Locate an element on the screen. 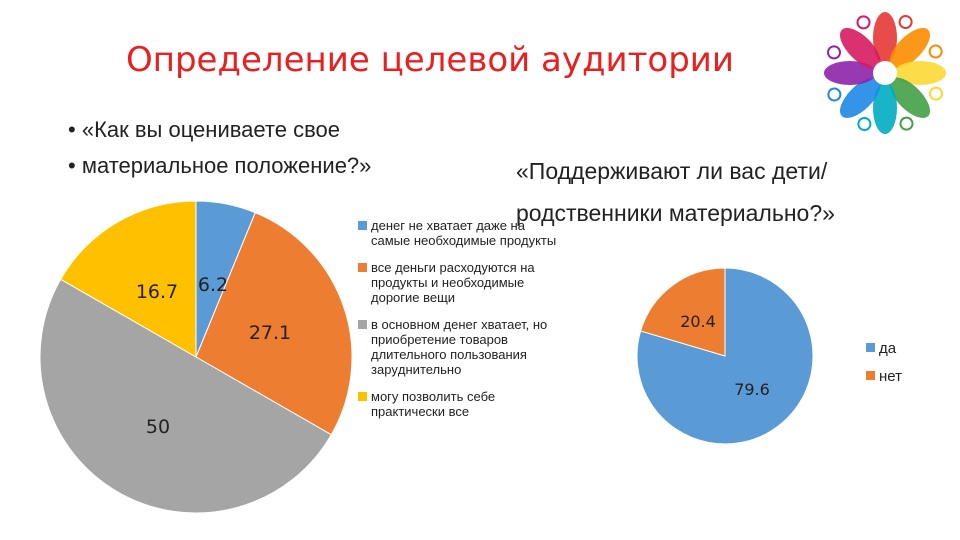 The width and height of the screenshot is (960, 540). legend2-item-1: нет is located at coordinates (884, 377).